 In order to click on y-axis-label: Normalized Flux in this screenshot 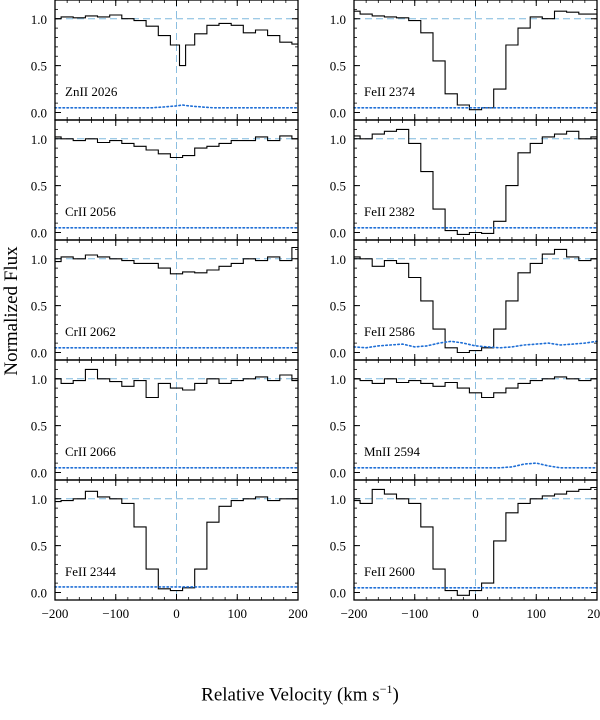, I will do `click(11, 311)`.